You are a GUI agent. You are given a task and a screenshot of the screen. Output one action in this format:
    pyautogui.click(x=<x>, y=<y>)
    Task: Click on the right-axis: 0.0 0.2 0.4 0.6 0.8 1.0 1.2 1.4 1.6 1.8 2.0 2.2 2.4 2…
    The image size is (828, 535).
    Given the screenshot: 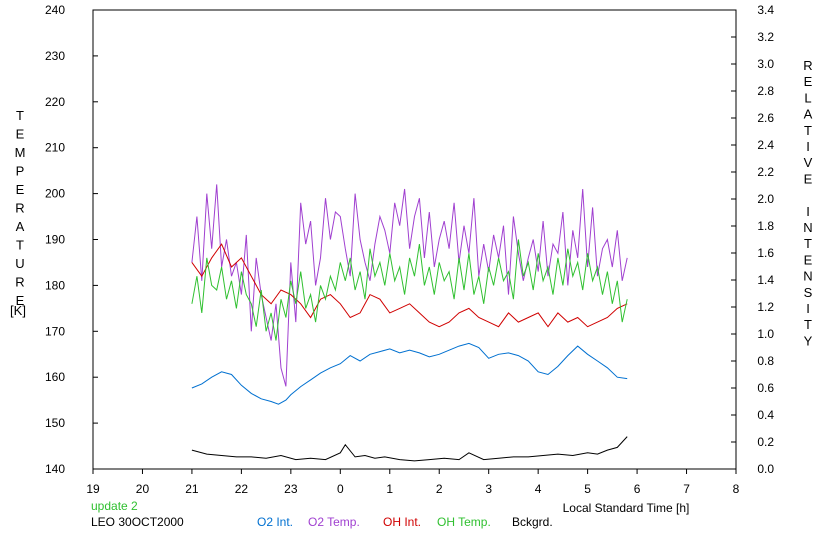 What is the action you would take?
    pyautogui.click(x=752, y=239)
    